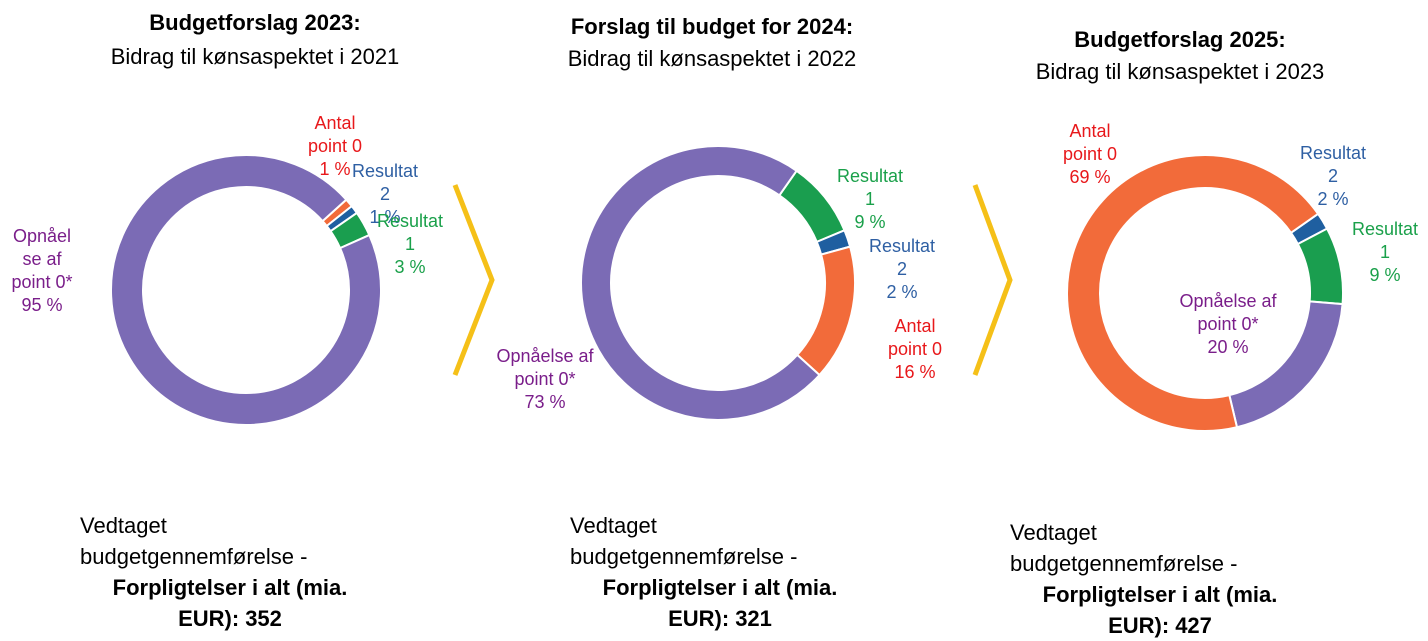  I want to click on chart-title: Budgetforslag 2025:, so click(1180, 39).